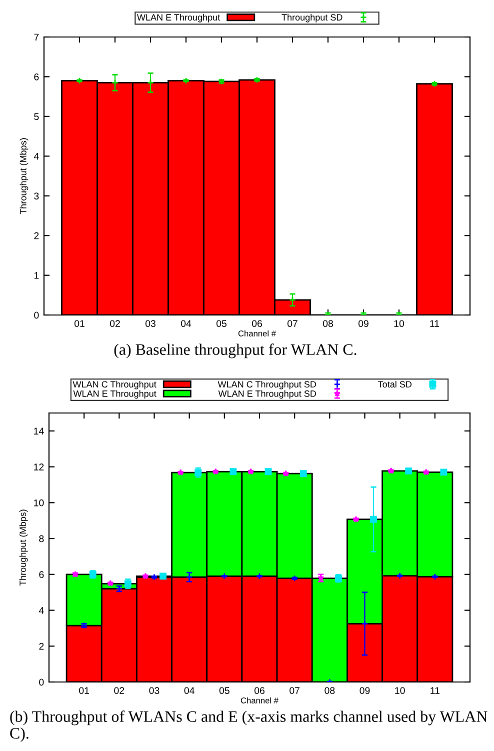  What do you see at coordinates (267, 394) in the screenshot?
I see `legend-label: WLAN E Throughput SD` at bounding box center [267, 394].